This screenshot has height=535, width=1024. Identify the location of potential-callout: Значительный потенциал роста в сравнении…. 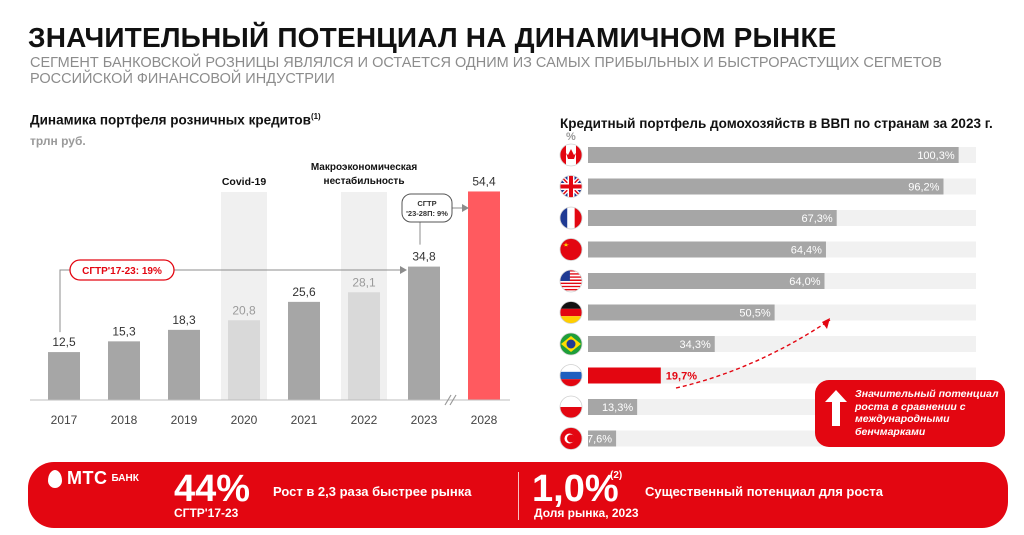
(910, 413).